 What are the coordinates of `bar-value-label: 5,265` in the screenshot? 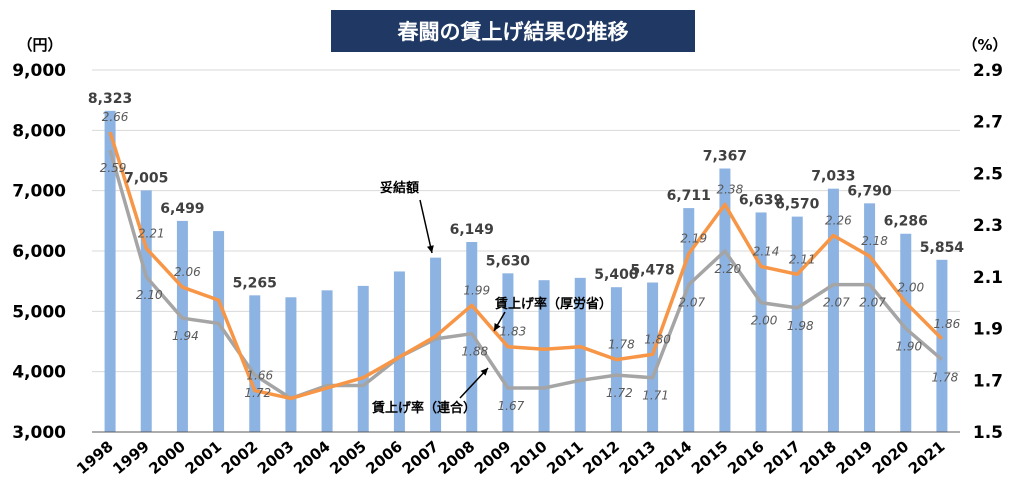 It's located at (255, 283).